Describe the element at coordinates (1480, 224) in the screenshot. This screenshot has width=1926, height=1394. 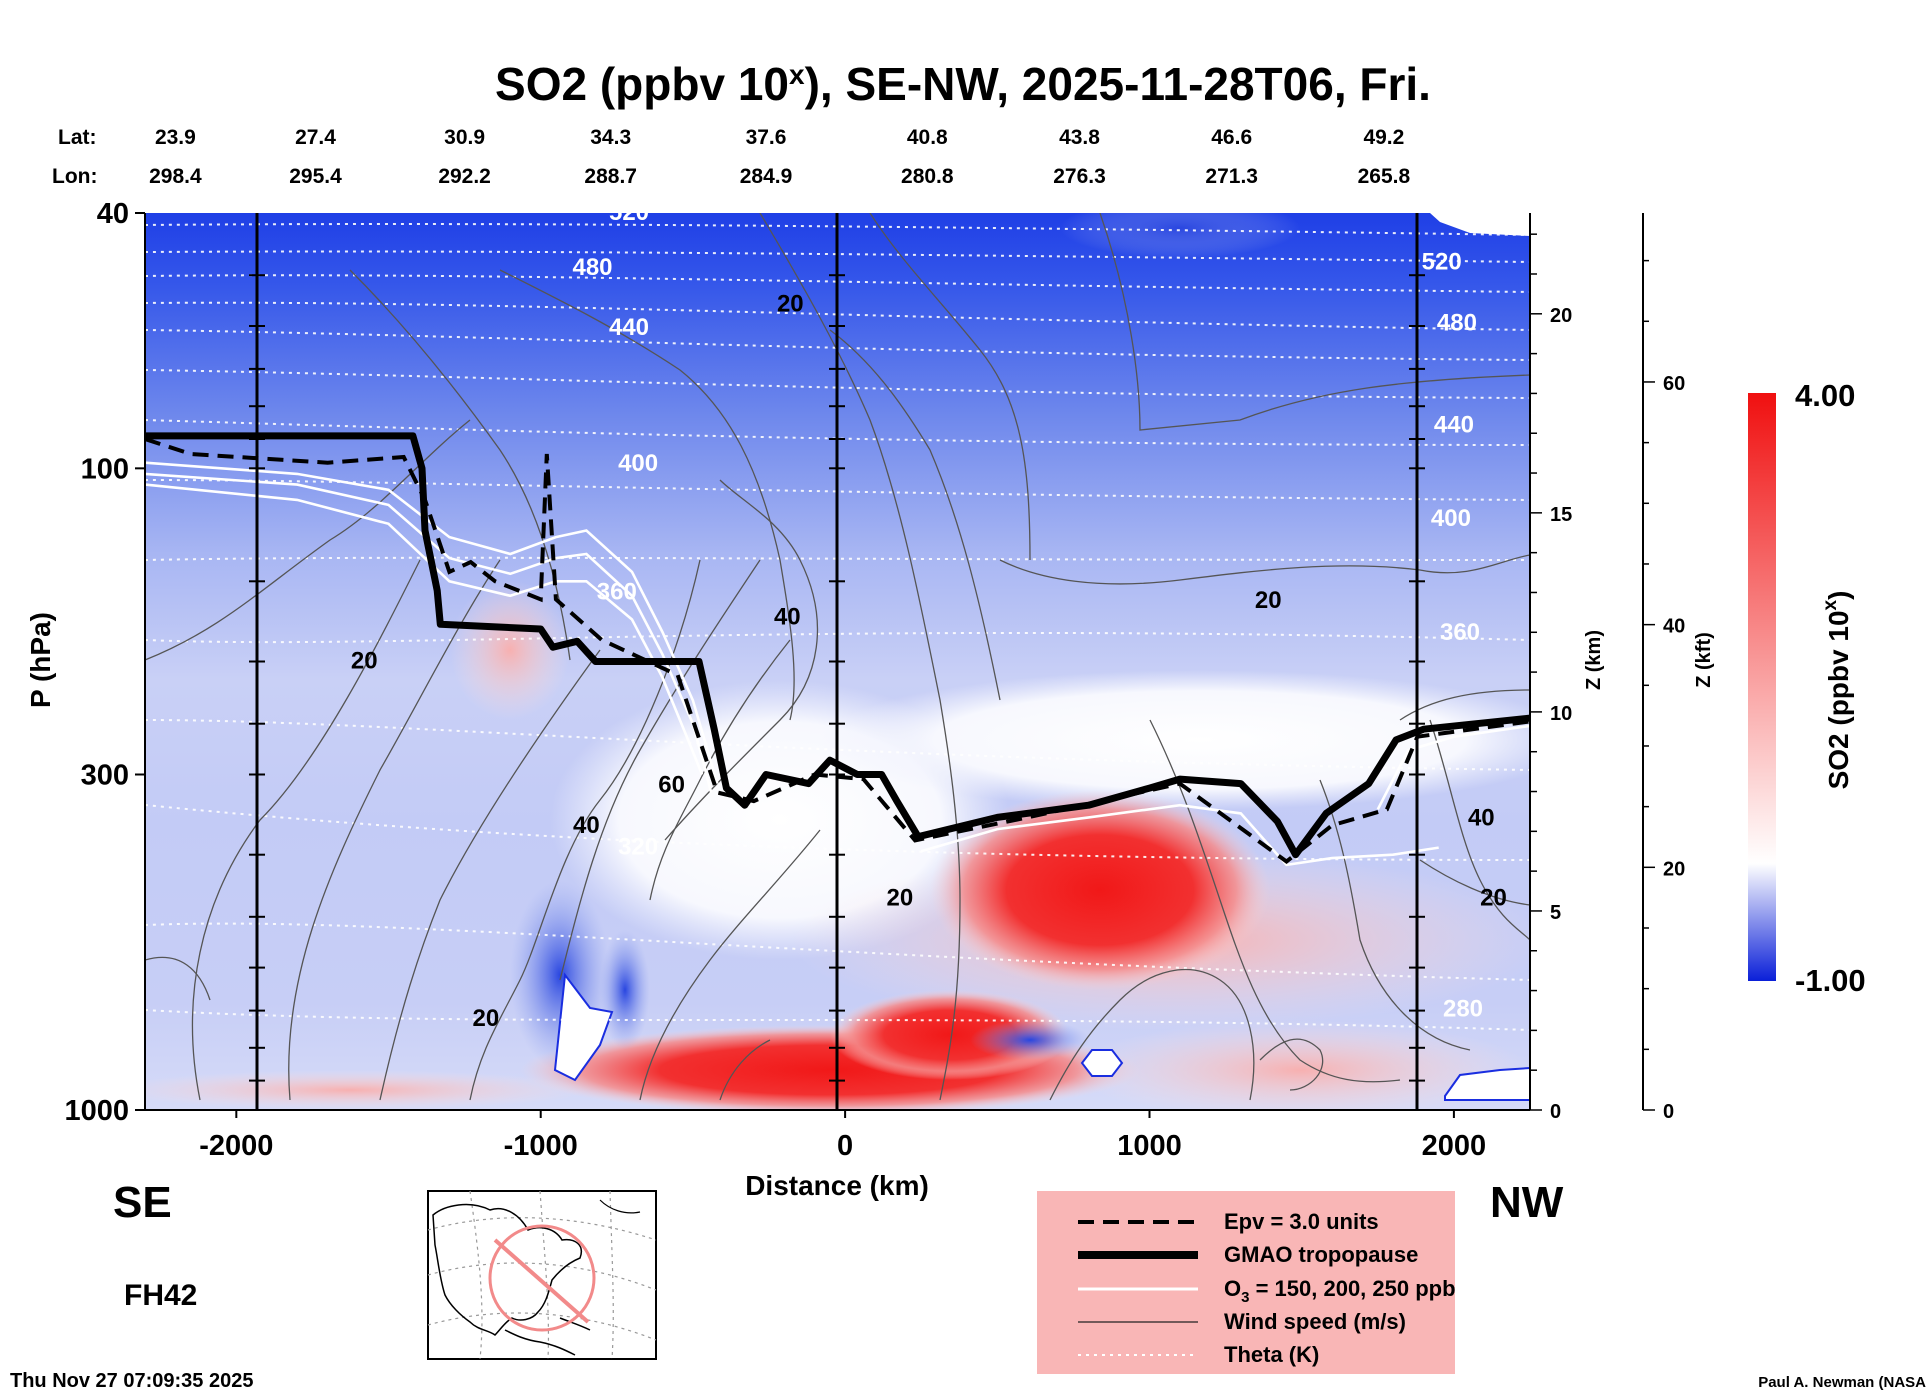
I see `top-right-blank` at that location.